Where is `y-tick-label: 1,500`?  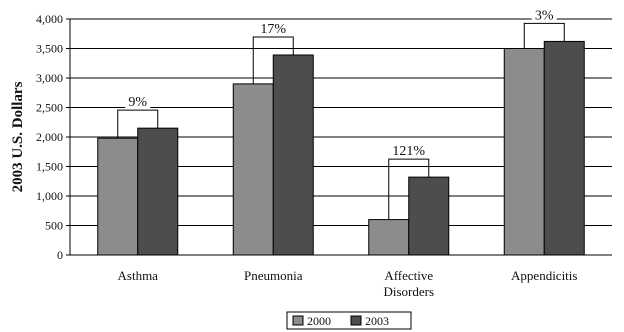 y-tick-label: 1,500 is located at coordinates (49, 167).